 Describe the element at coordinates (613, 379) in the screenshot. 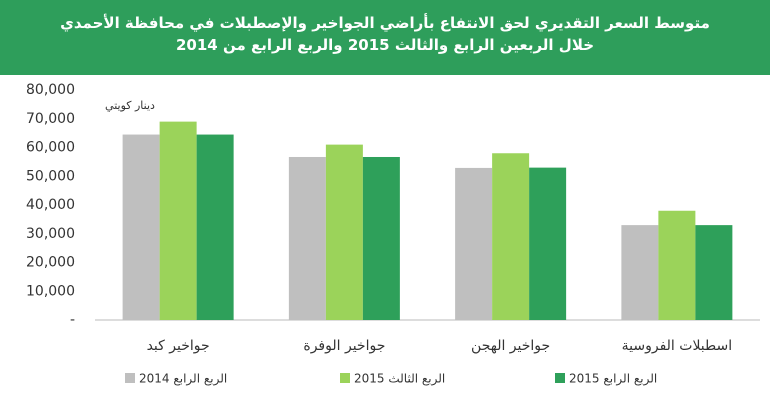

I see `legend-label: الربع الرابع 2015` at that location.